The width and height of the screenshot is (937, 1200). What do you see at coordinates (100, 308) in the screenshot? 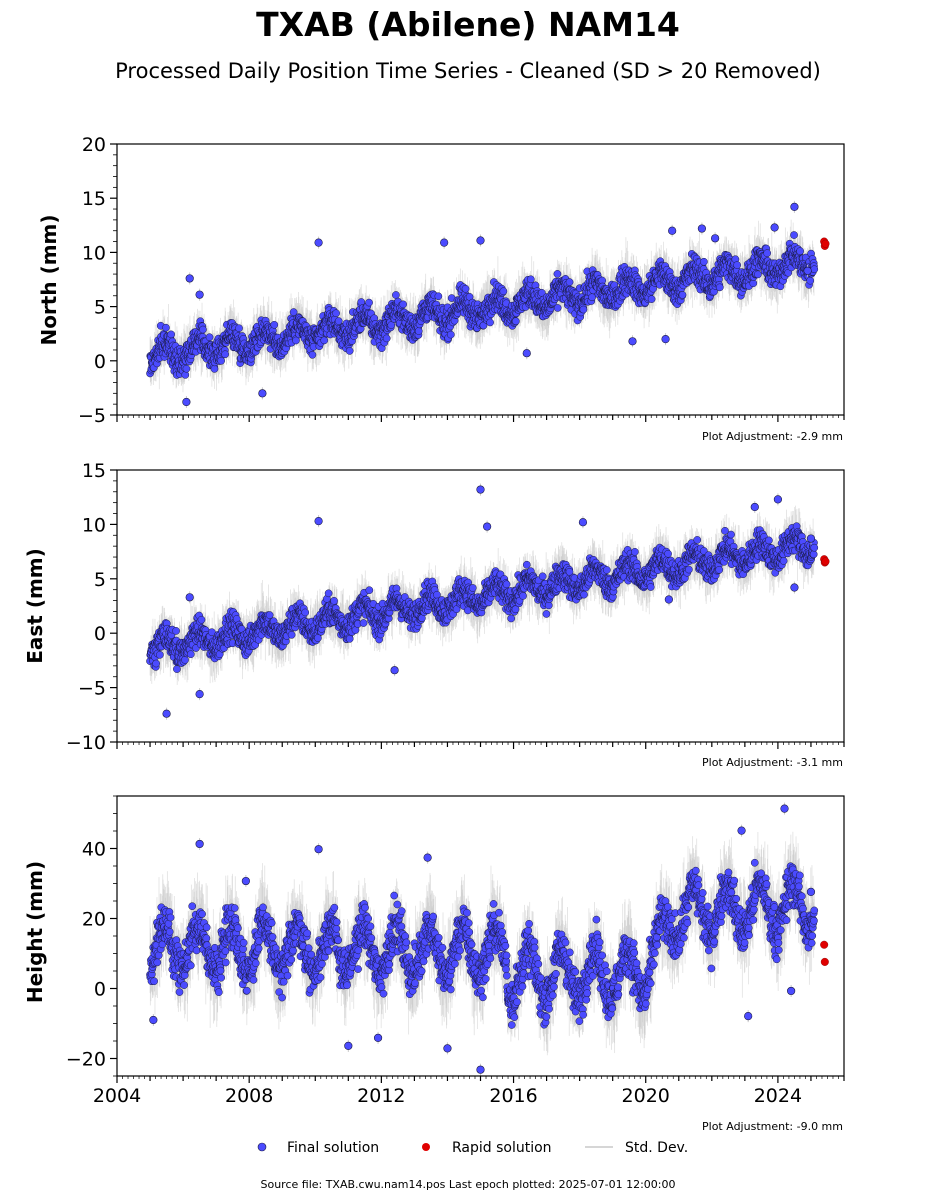
I see `north-y-tick-label: 5` at bounding box center [100, 308].